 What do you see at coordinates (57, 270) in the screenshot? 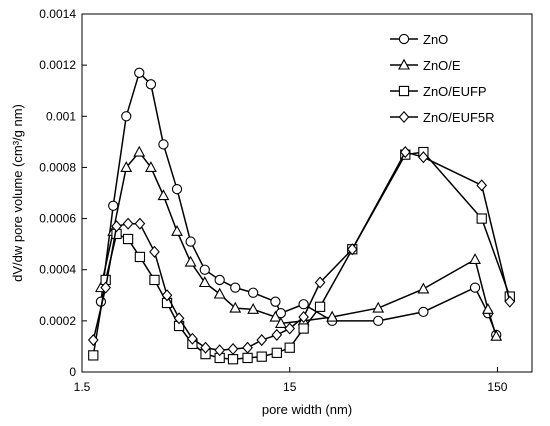
I see `y-tick-label: 0.0004` at bounding box center [57, 270].